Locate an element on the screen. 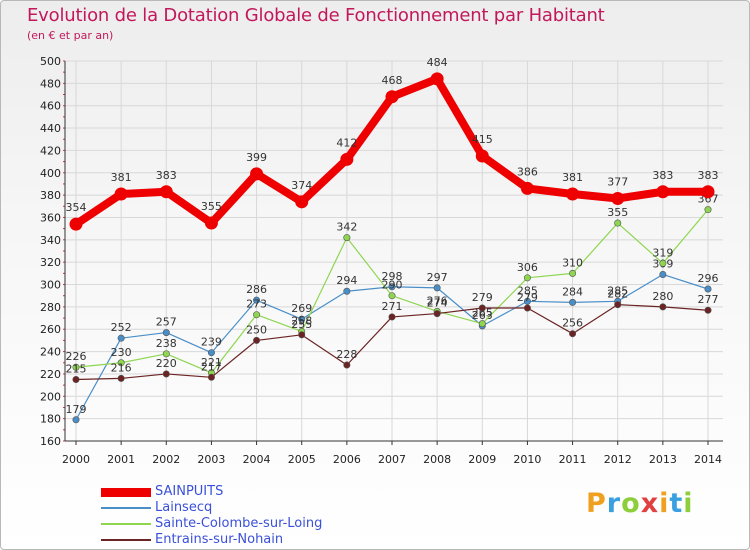 This screenshot has height=550, width=750. data-label: 386 is located at coordinates (527, 171).